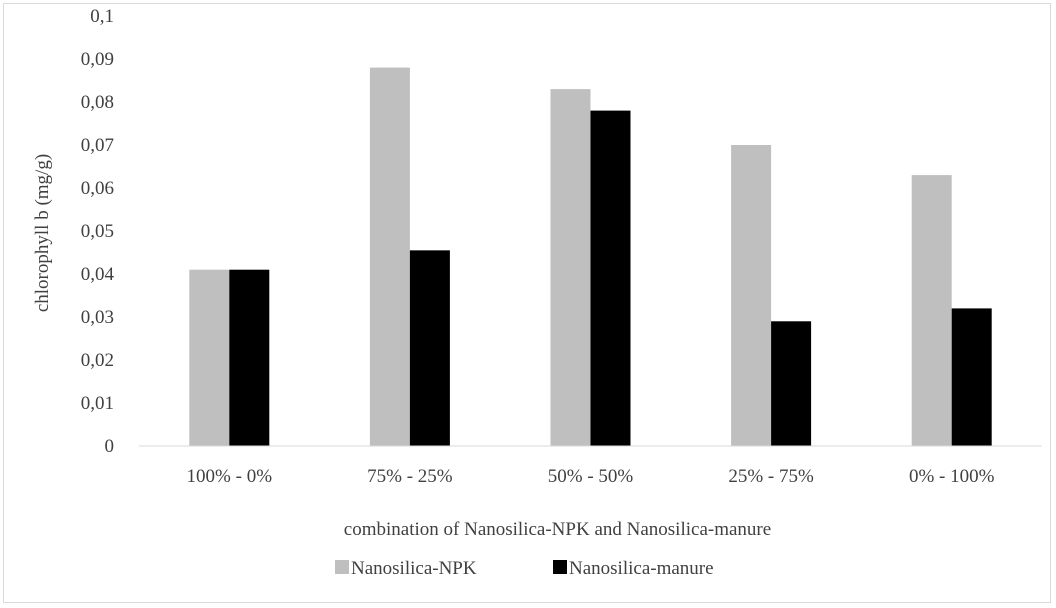 This screenshot has width=1056, height=608. I want to click on y-tick-label: 0,05, so click(97, 231).